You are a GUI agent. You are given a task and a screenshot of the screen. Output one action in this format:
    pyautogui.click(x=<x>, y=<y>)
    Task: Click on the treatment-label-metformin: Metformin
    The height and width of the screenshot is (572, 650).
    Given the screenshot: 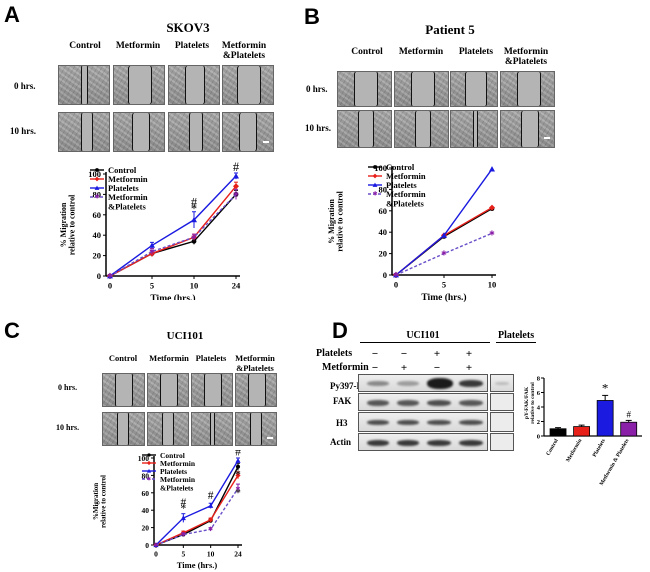 What is the action you would take?
    pyautogui.click(x=345, y=367)
    